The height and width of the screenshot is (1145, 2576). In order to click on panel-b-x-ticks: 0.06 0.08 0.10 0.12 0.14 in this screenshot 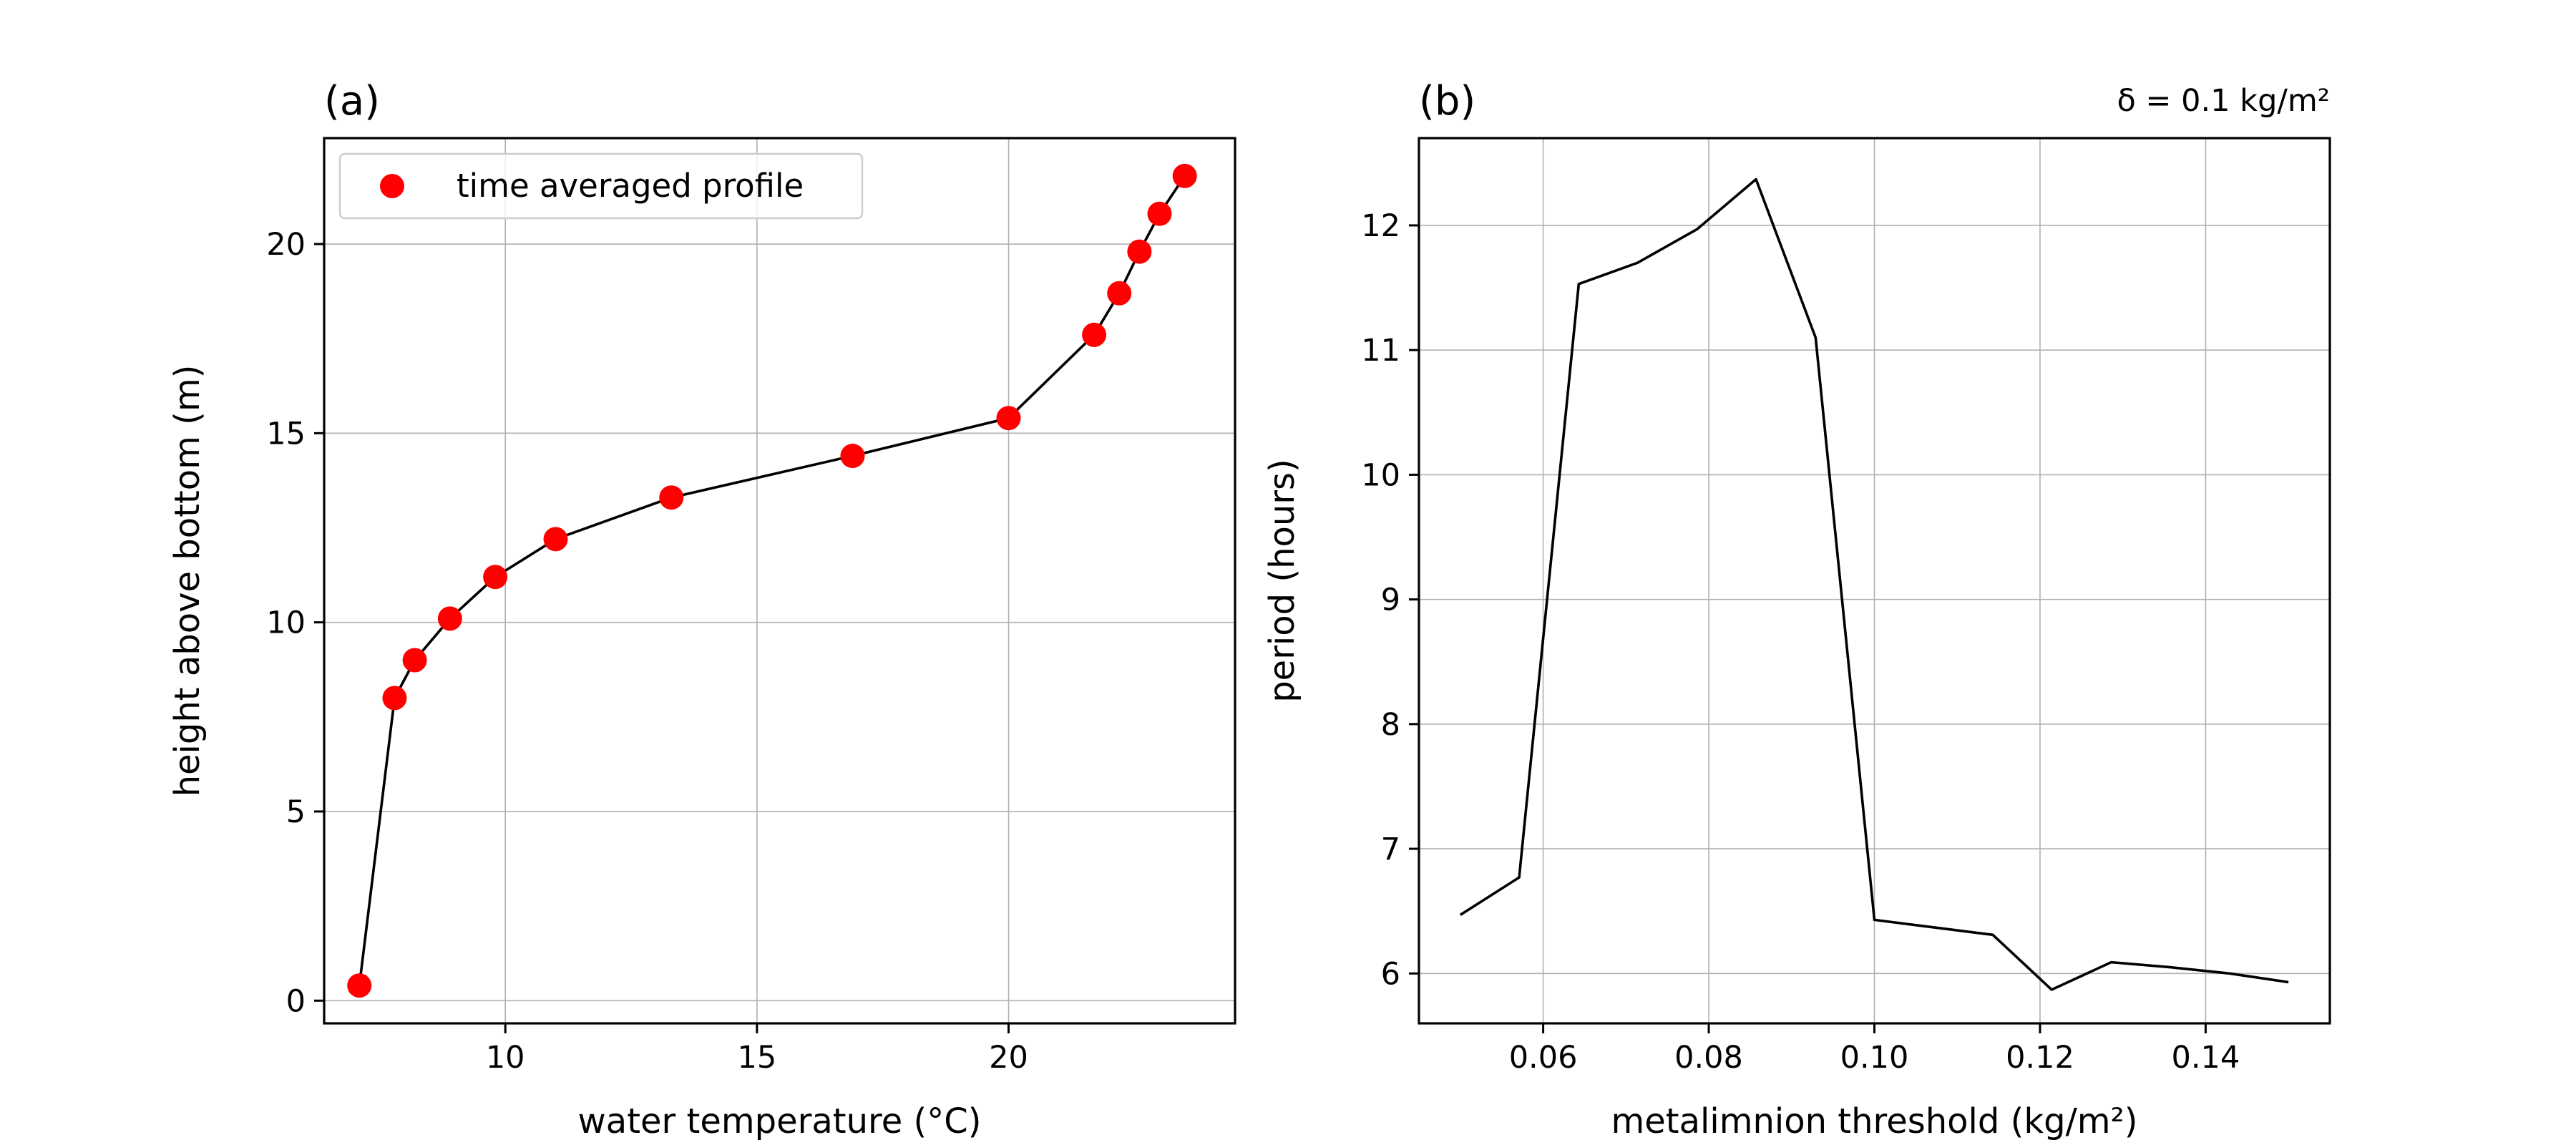, I will do `click(1874, 1049)`.